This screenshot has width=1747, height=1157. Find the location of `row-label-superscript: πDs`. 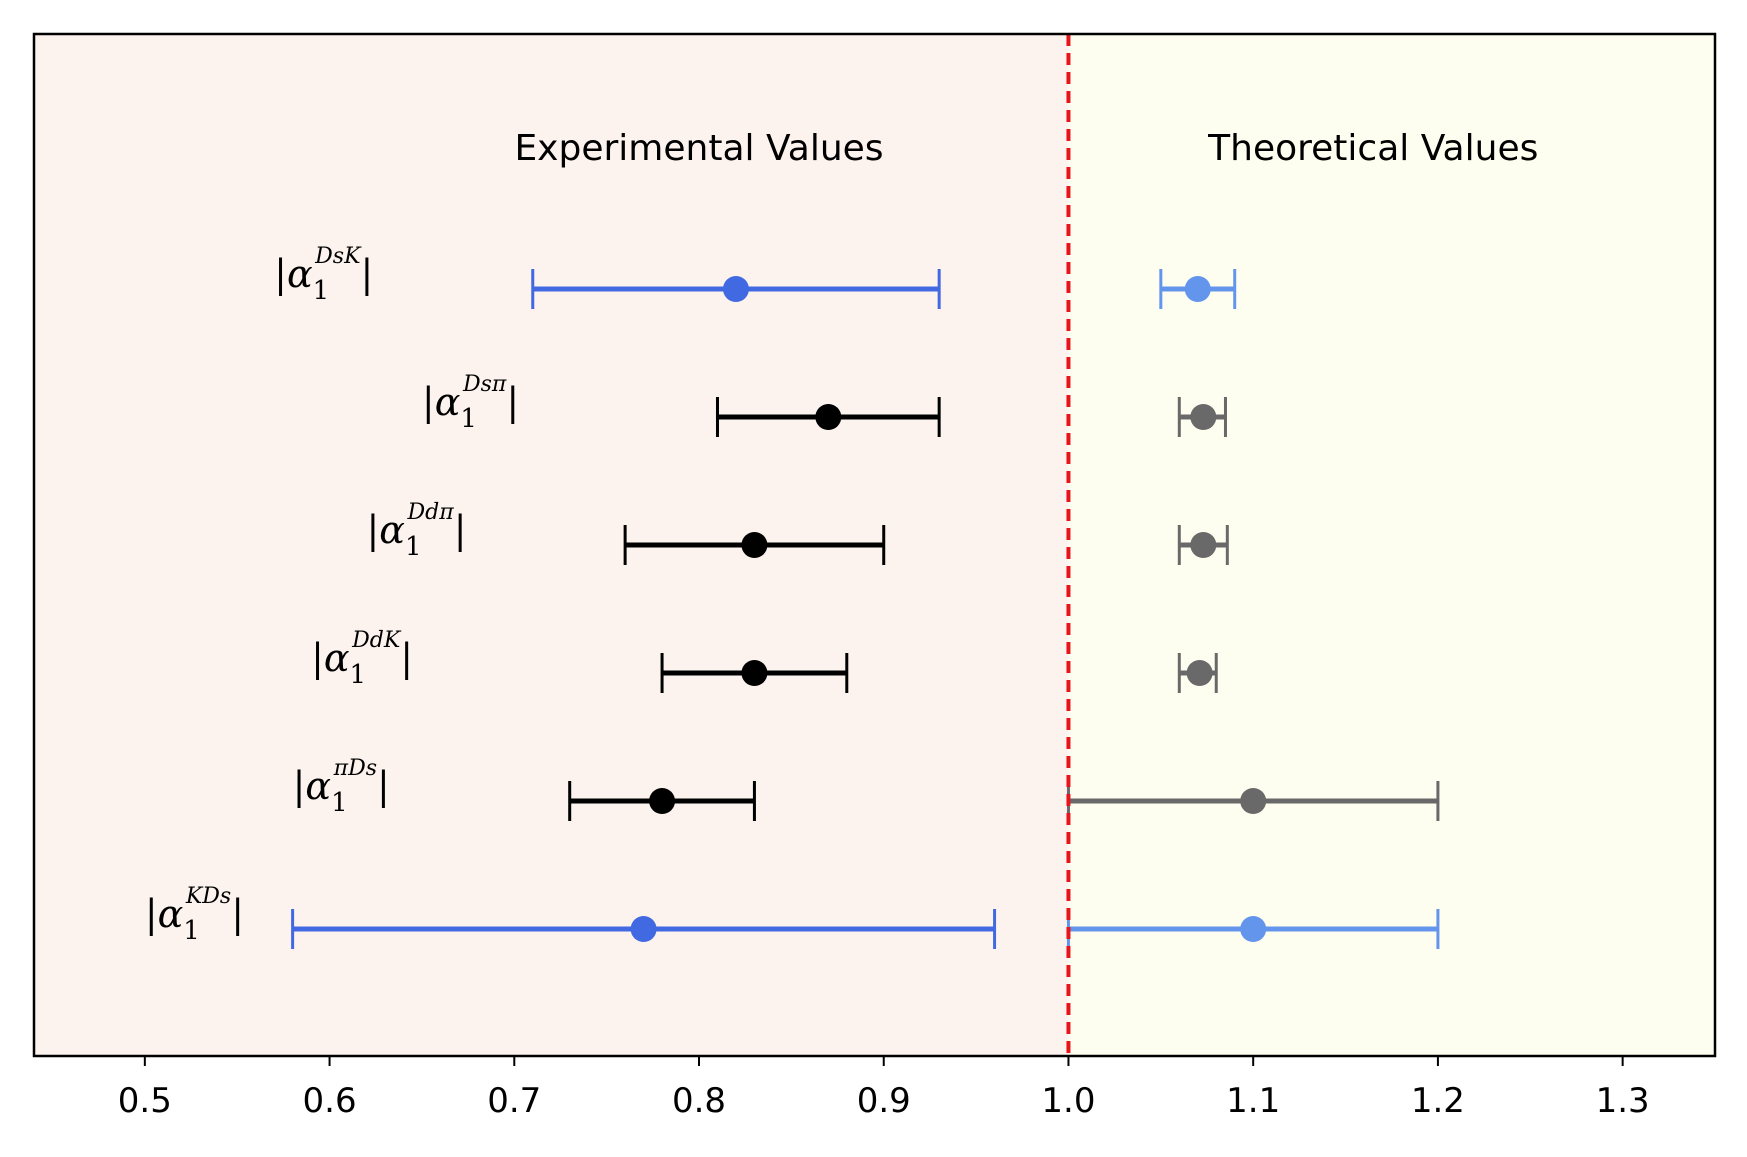

row-label-superscript: πDs is located at coordinates (355, 768).